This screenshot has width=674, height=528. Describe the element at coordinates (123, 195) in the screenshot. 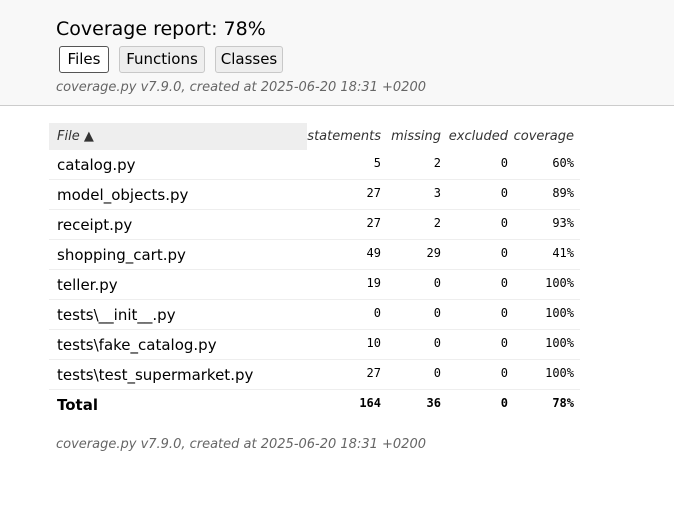

I see `file-link: model_objects.py` at that location.